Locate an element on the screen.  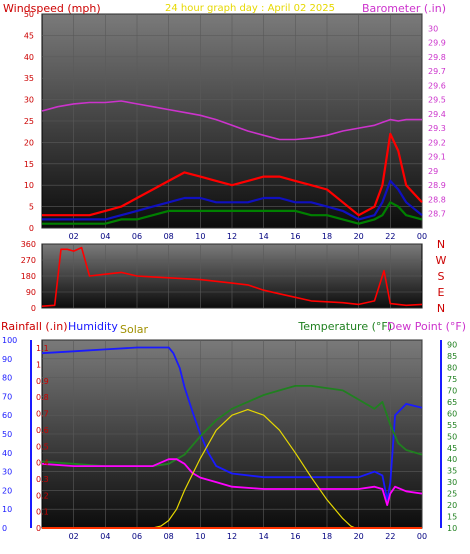
wind-tick-label: 30 is located at coordinates (29, 100).